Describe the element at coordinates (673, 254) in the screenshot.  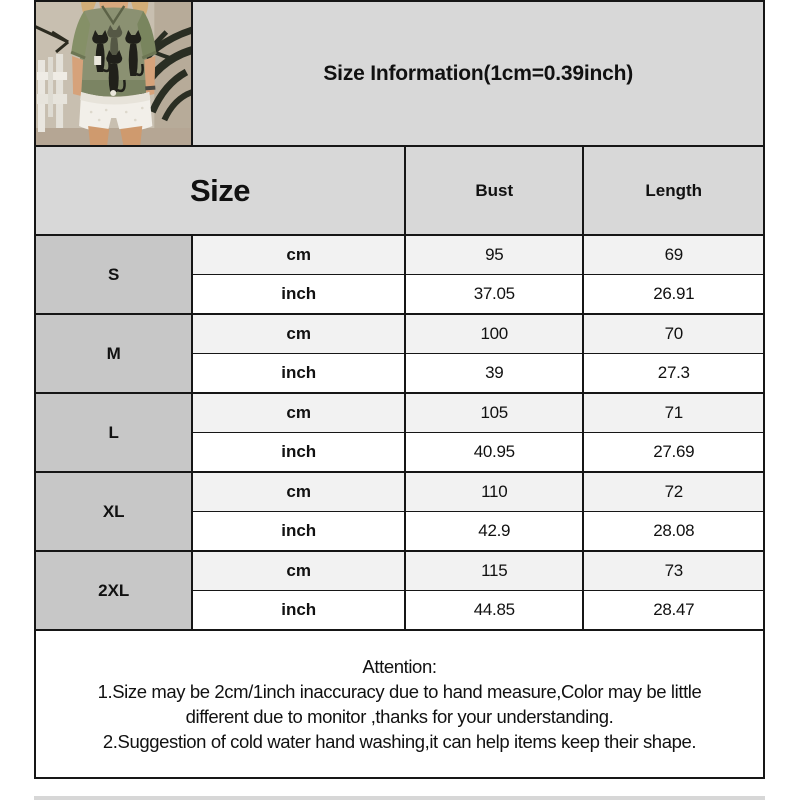
I see `length-value: 69` at that location.